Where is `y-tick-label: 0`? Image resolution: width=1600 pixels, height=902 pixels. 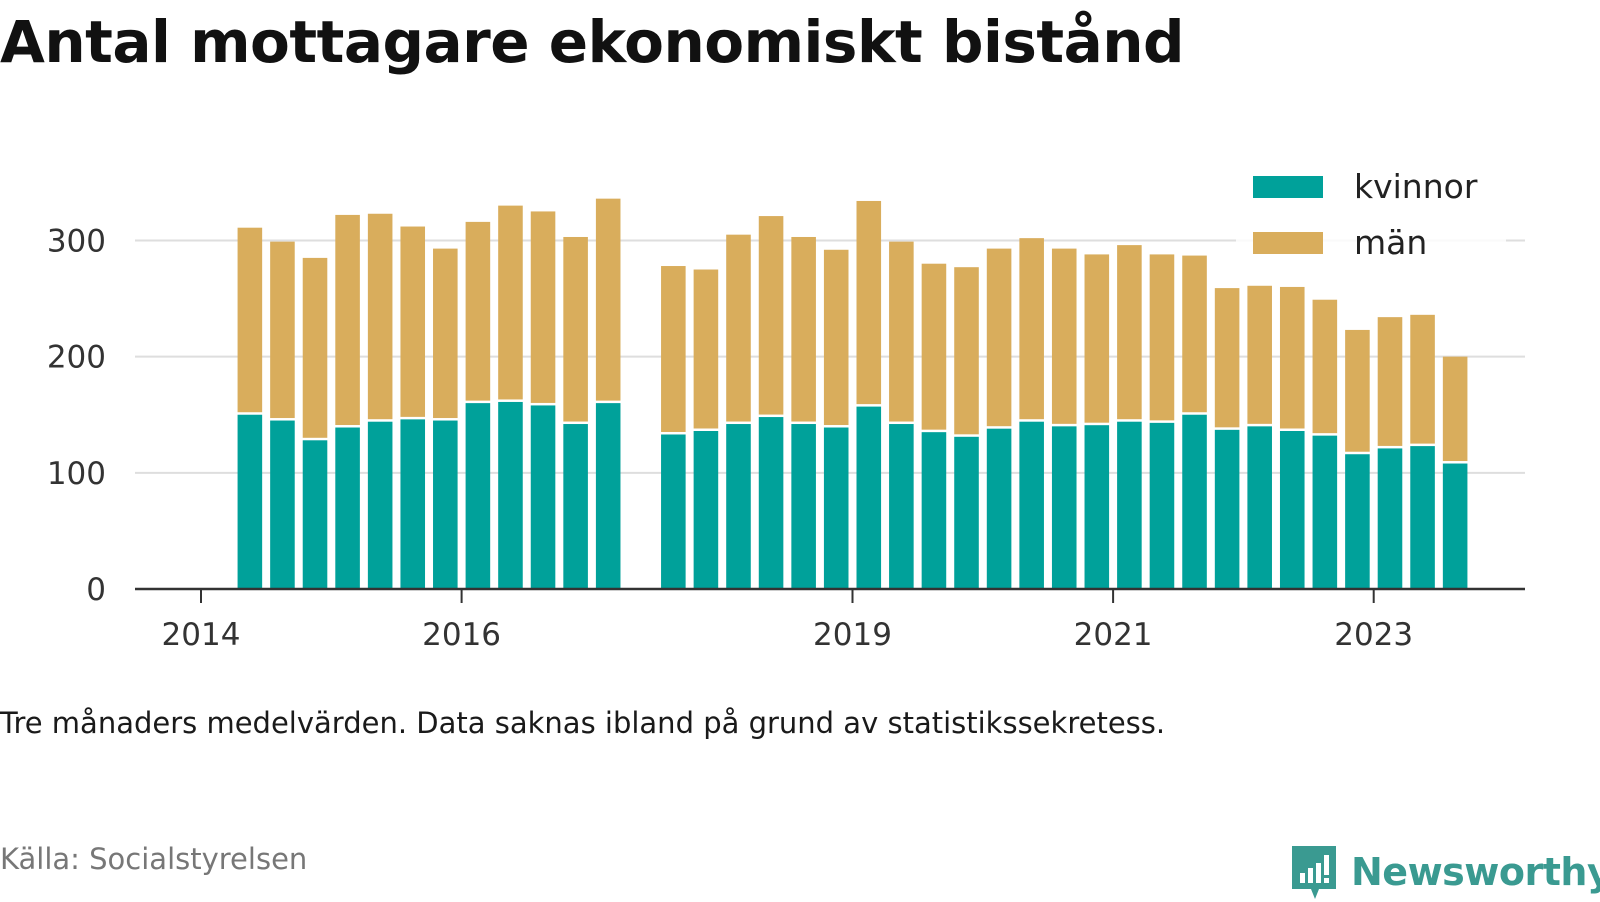
y-tick-label: 0 is located at coordinates (96, 590).